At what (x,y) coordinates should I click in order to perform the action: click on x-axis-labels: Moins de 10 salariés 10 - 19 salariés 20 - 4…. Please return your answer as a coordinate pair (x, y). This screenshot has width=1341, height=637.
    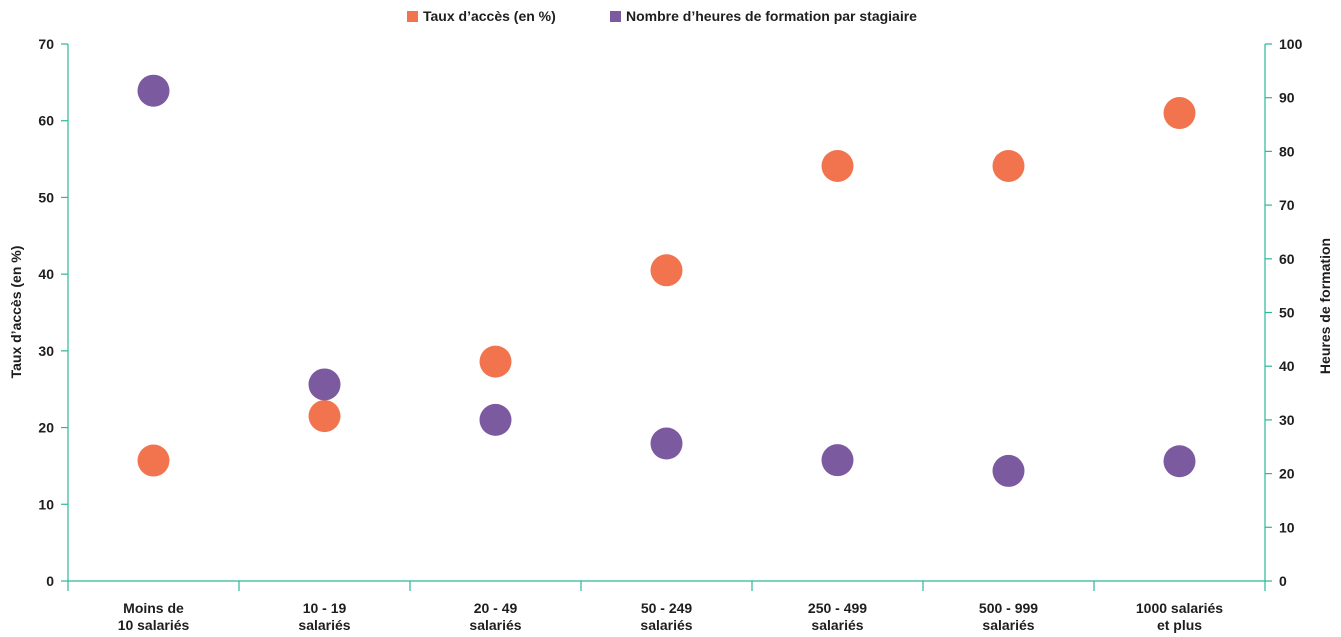
    Looking at the image, I should click on (671, 616).